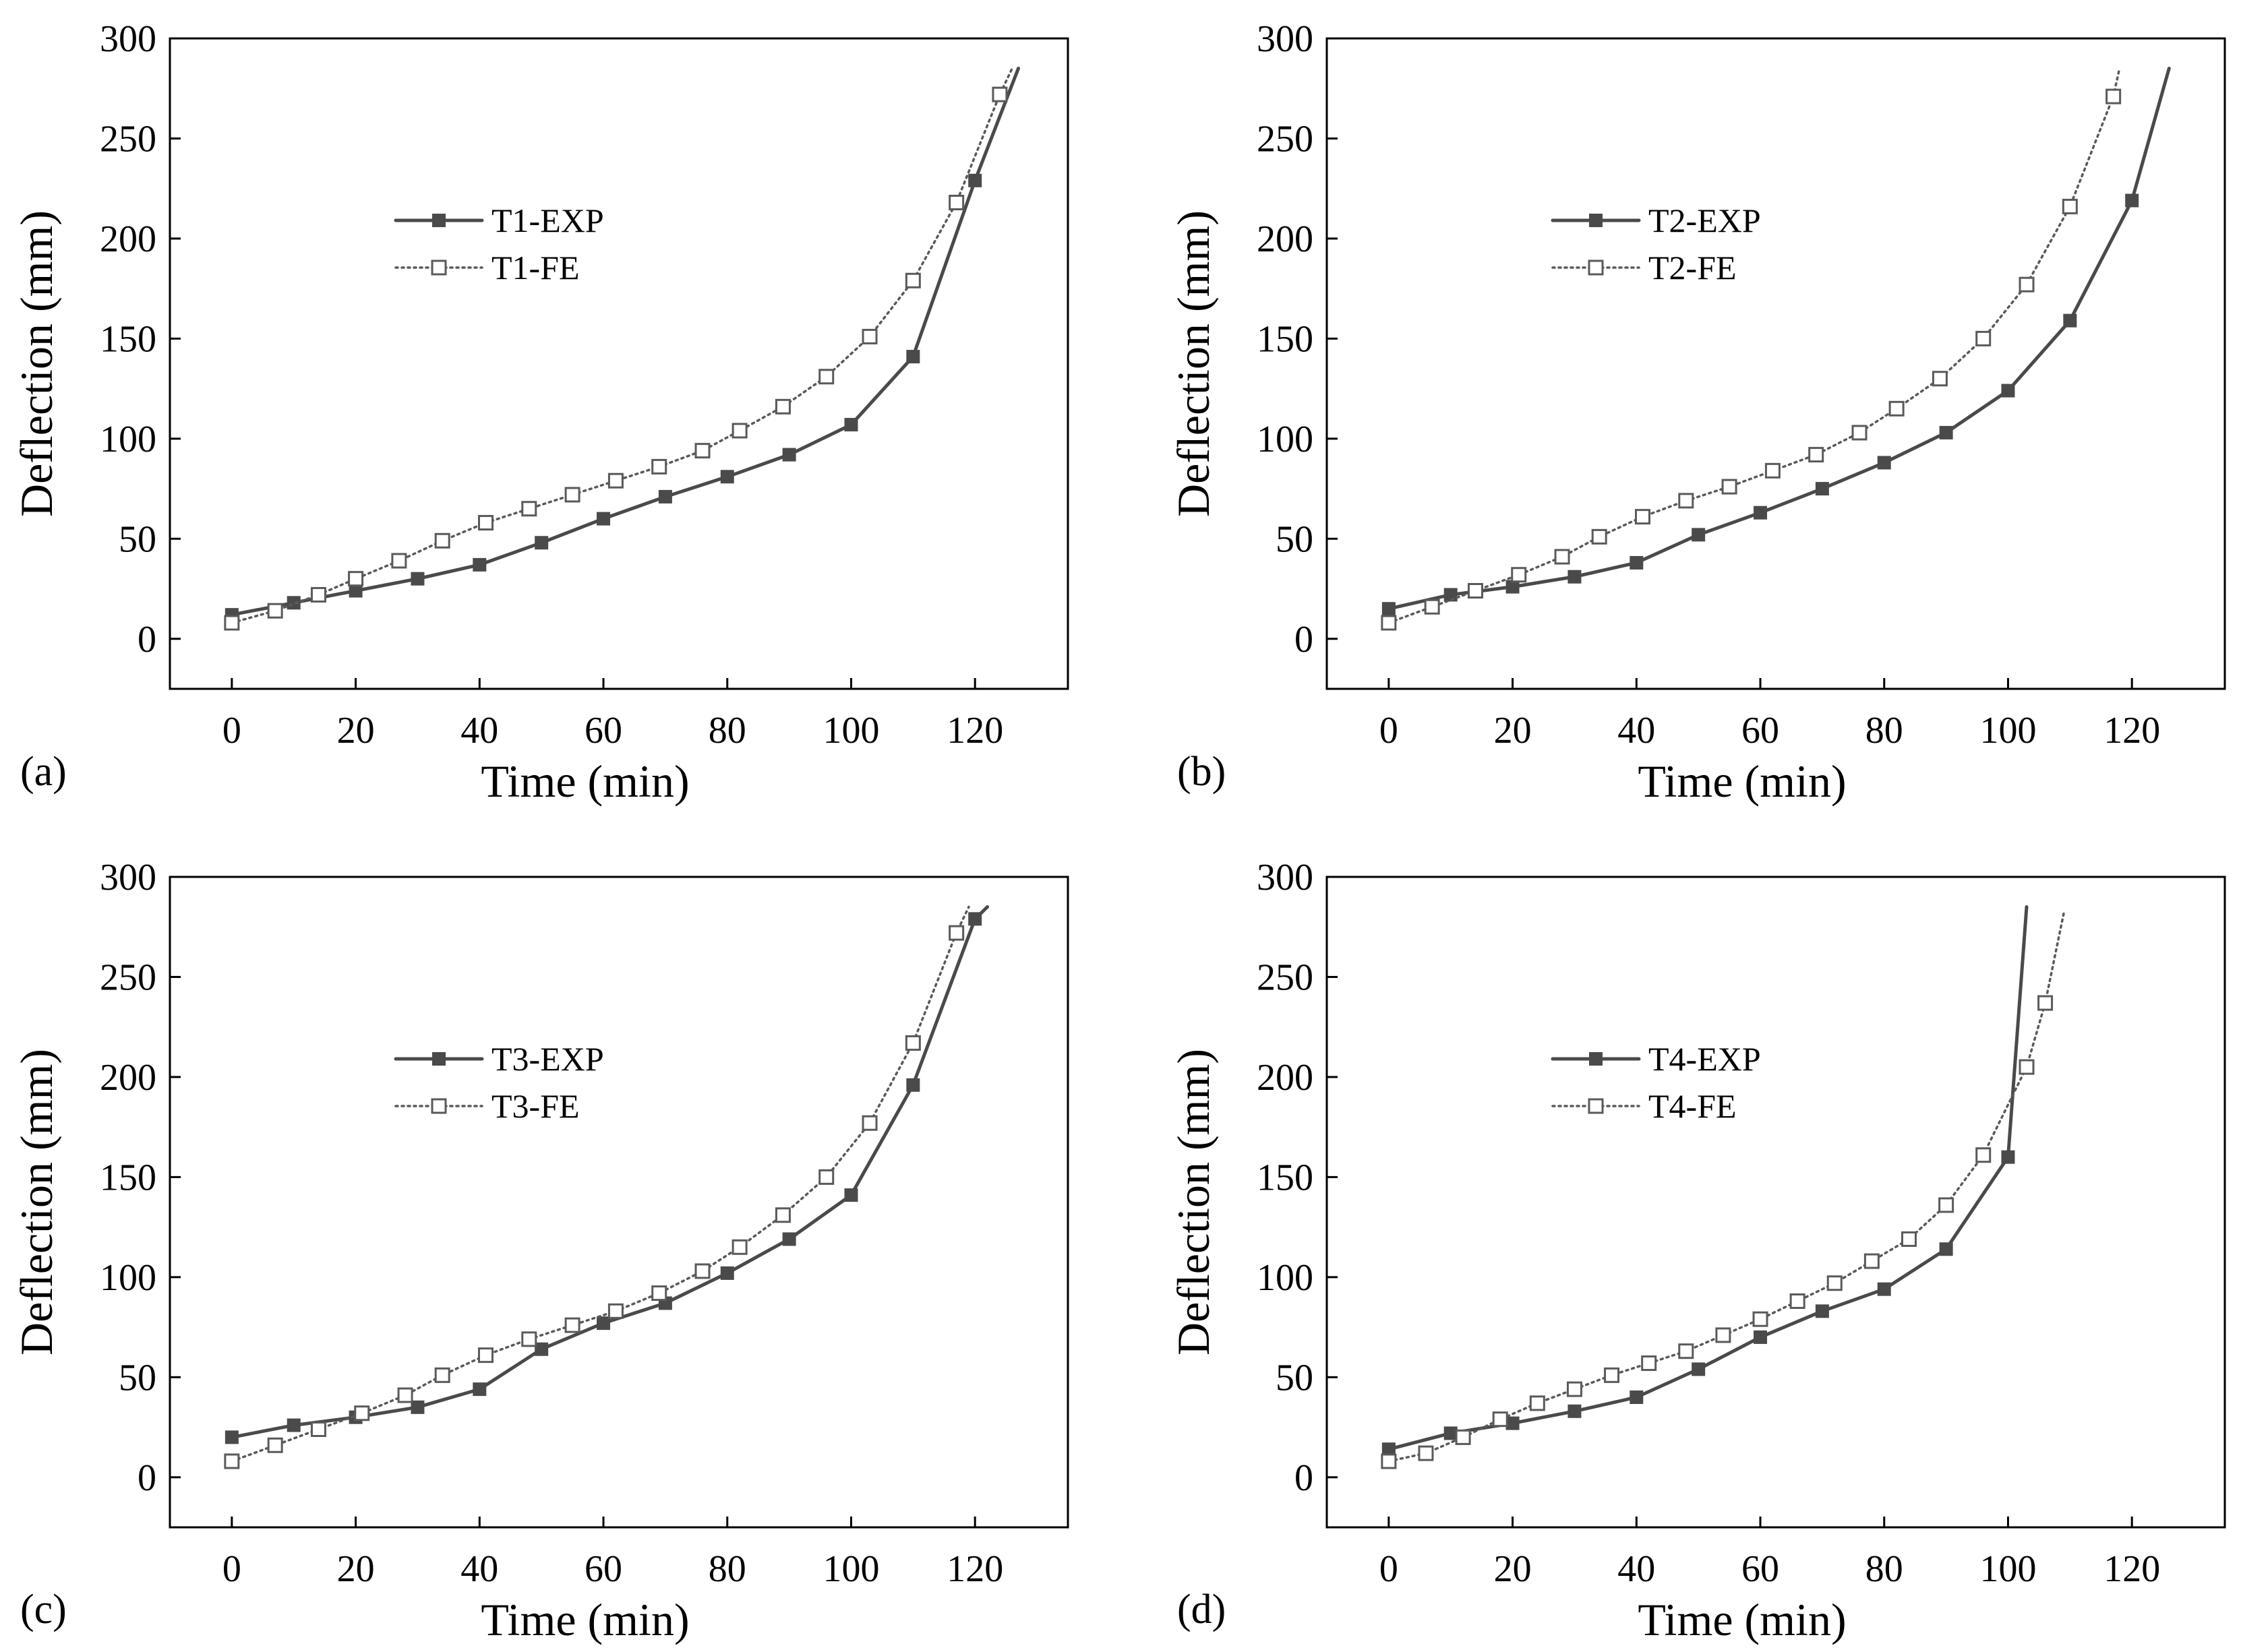 The image size is (2241, 1652). I want to click on y-tick-label: 200, so click(128, 239).